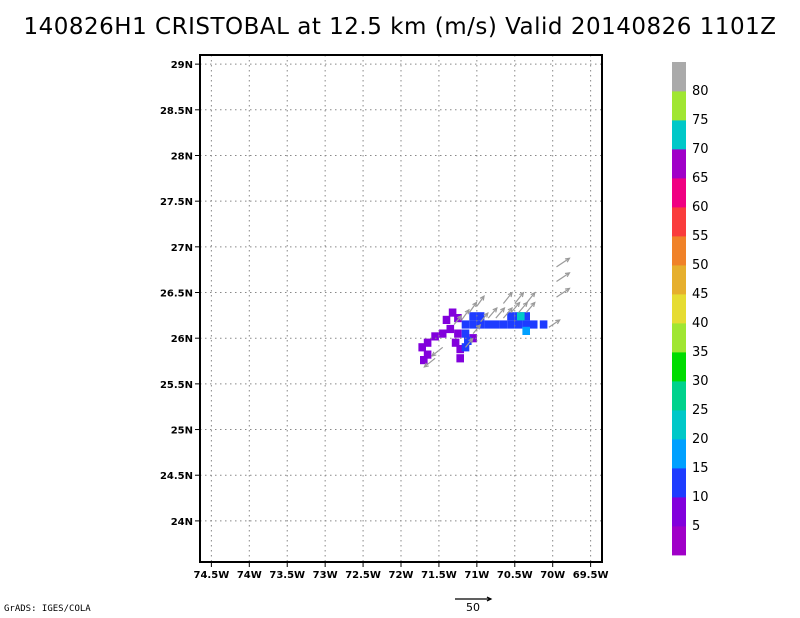 The image size is (800, 618). What do you see at coordinates (401, 575) in the screenshot?
I see `x-tick-label: 72W` at bounding box center [401, 575].